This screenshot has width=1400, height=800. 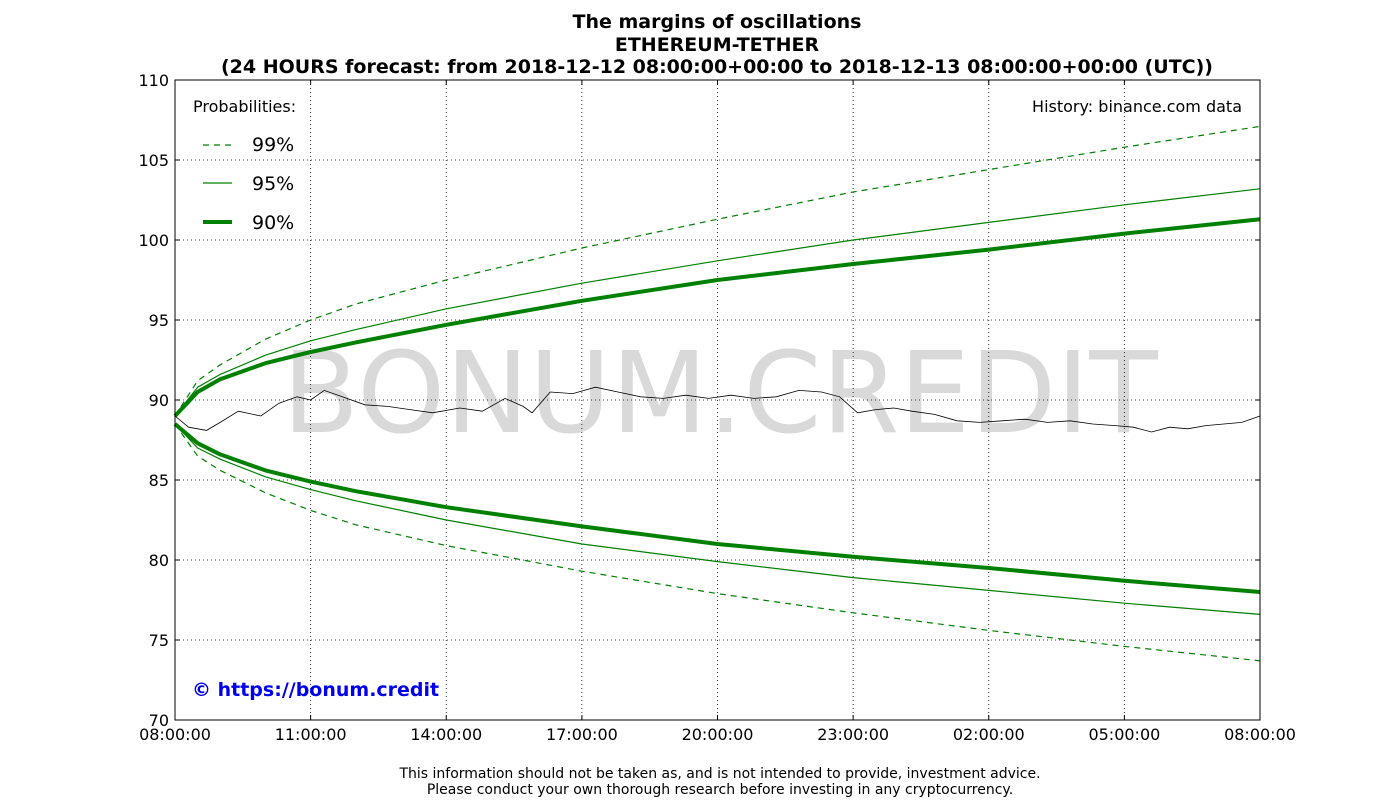 I want to click on x-tick-label: 23:00:00, so click(x=853, y=734).